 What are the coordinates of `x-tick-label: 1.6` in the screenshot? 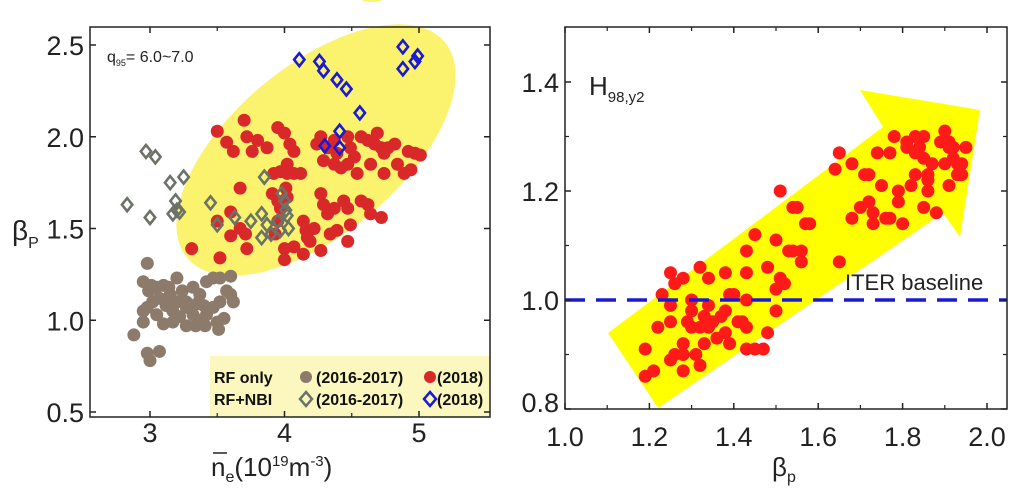 It's located at (818, 437).